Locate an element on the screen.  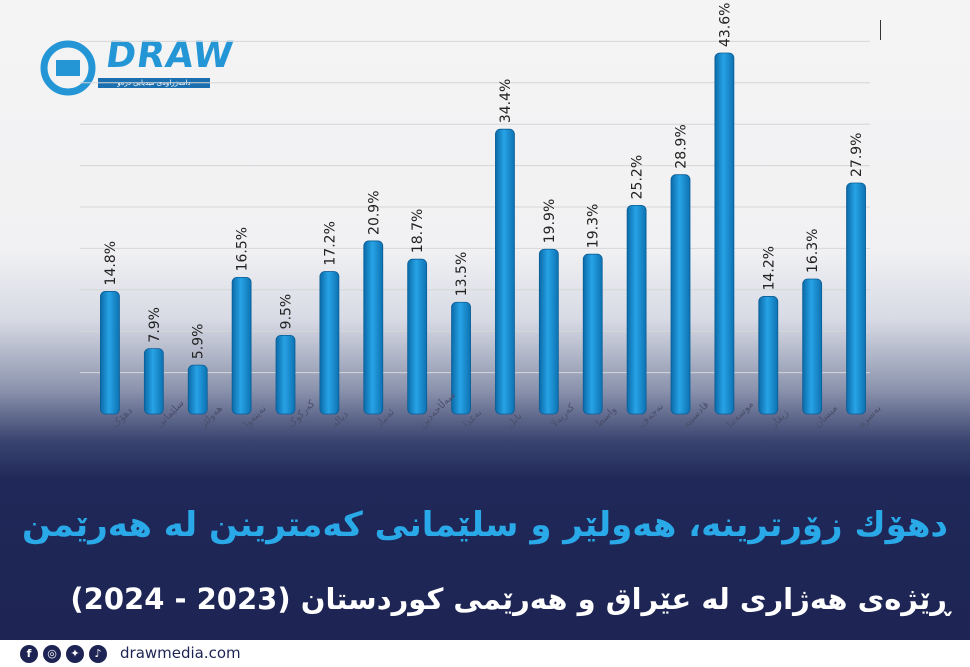
divider is located at coordinates (880, 30).